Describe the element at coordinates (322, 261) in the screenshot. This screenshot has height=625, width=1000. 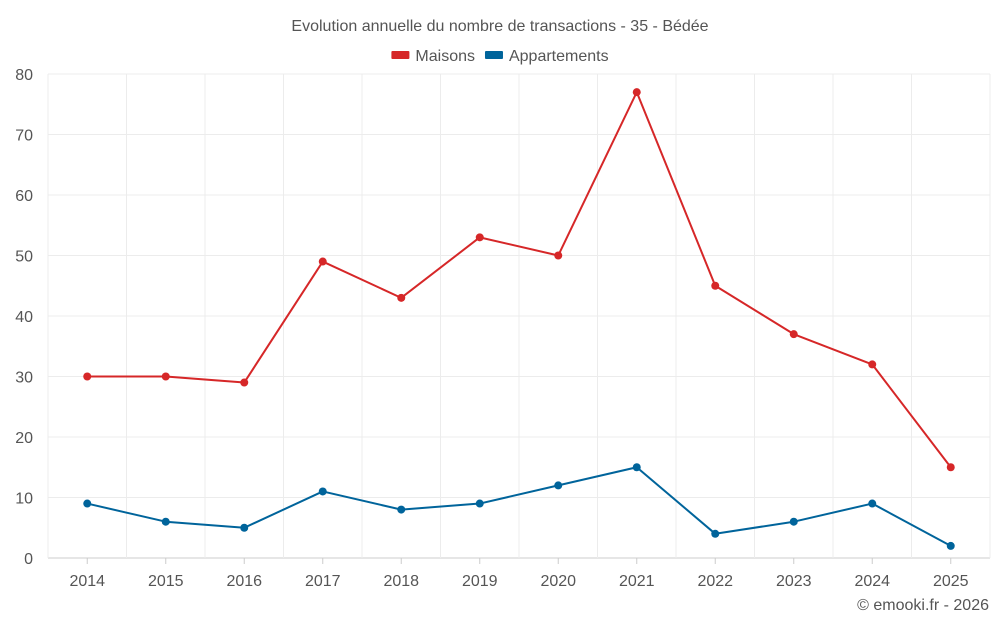
I see `data-point-maisons-2017` at that location.